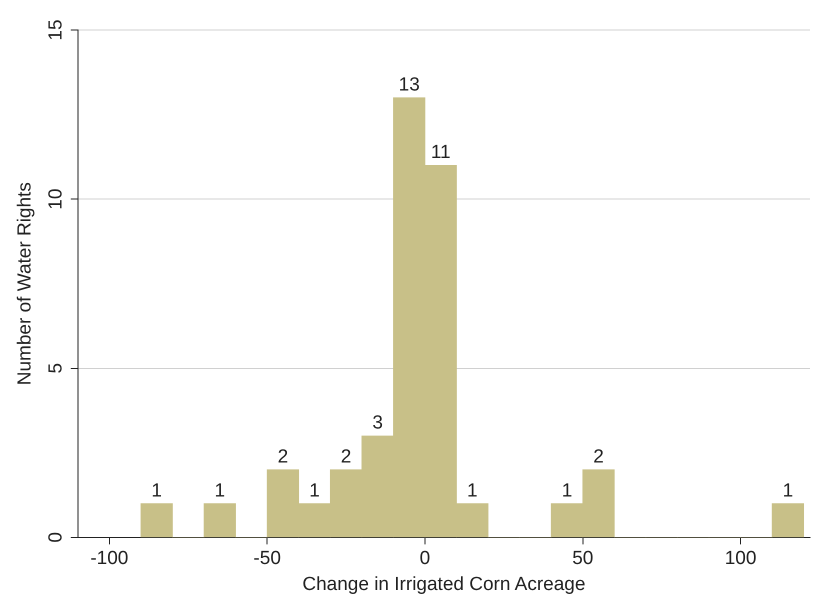 Image resolution: width=835 pixels, height=606 pixels. What do you see at coordinates (56, 368) in the screenshot?
I see `y-tick-label: 5` at bounding box center [56, 368].